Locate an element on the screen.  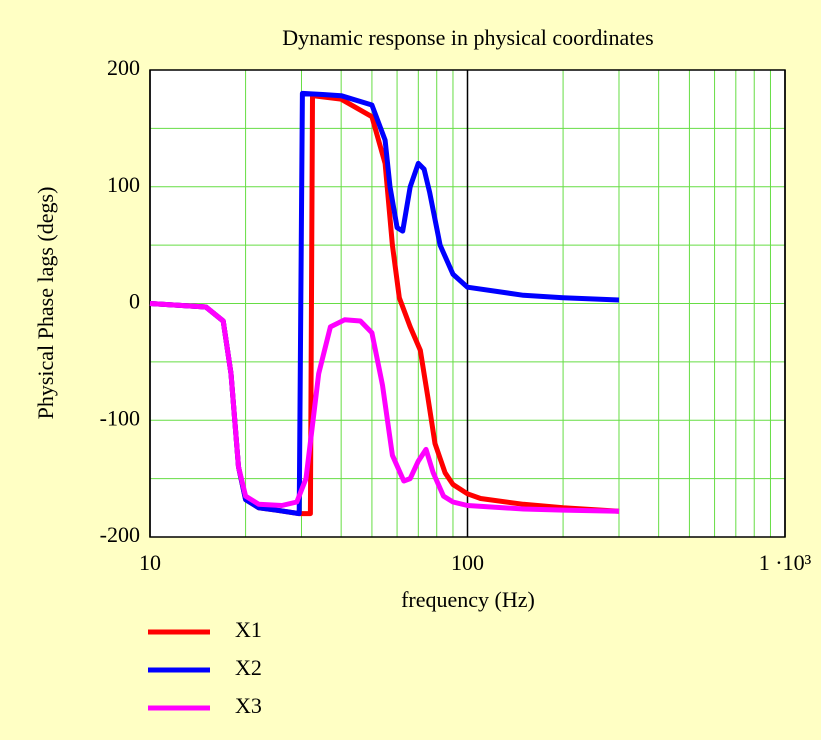
x-tick-label: 100 is located at coordinates (467, 562).